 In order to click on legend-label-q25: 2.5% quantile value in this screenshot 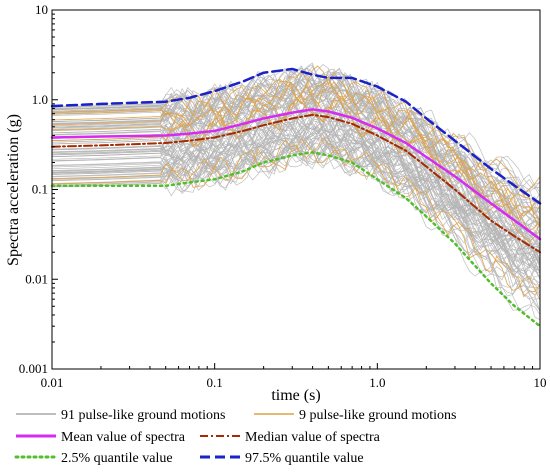, I will do `click(117, 458)`.